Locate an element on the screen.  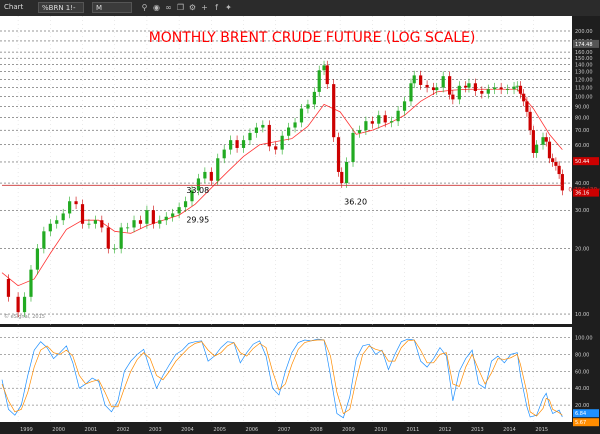
x-tick-label: 2012 is located at coordinates (445, 430).